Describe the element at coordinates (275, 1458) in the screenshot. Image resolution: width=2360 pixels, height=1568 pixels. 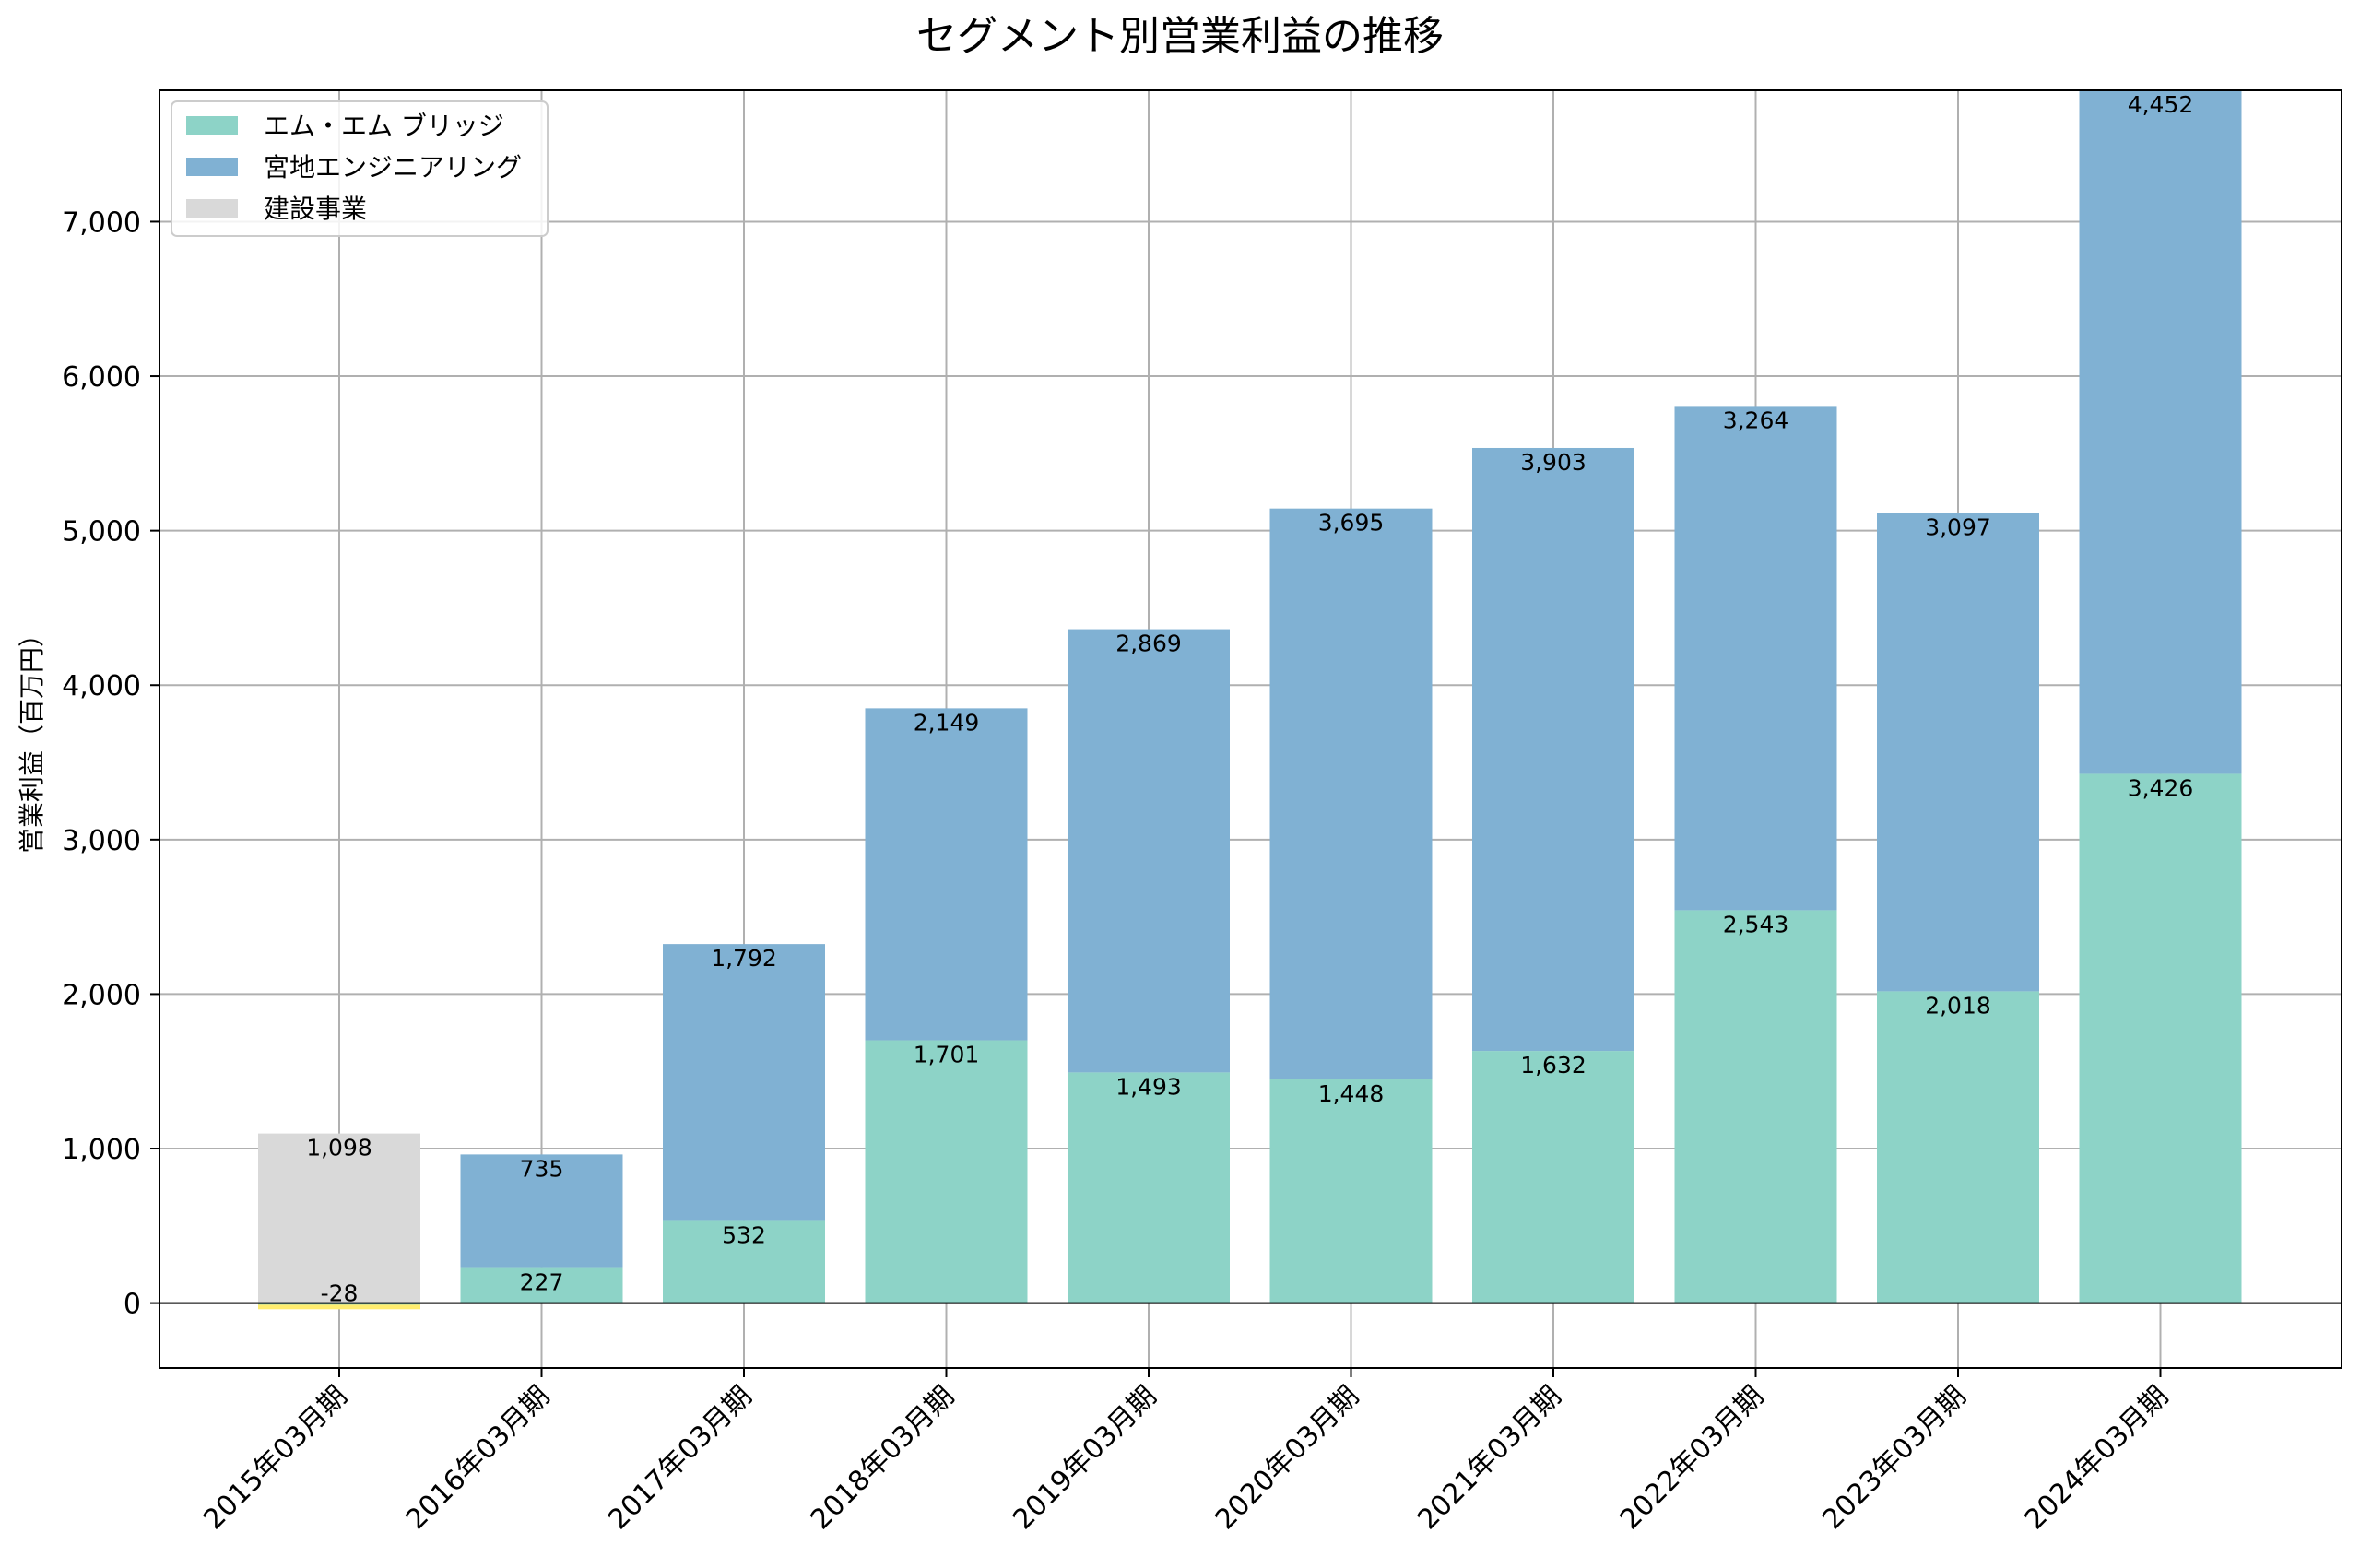
I see `x-tick-label: 2015年03月期` at that location.